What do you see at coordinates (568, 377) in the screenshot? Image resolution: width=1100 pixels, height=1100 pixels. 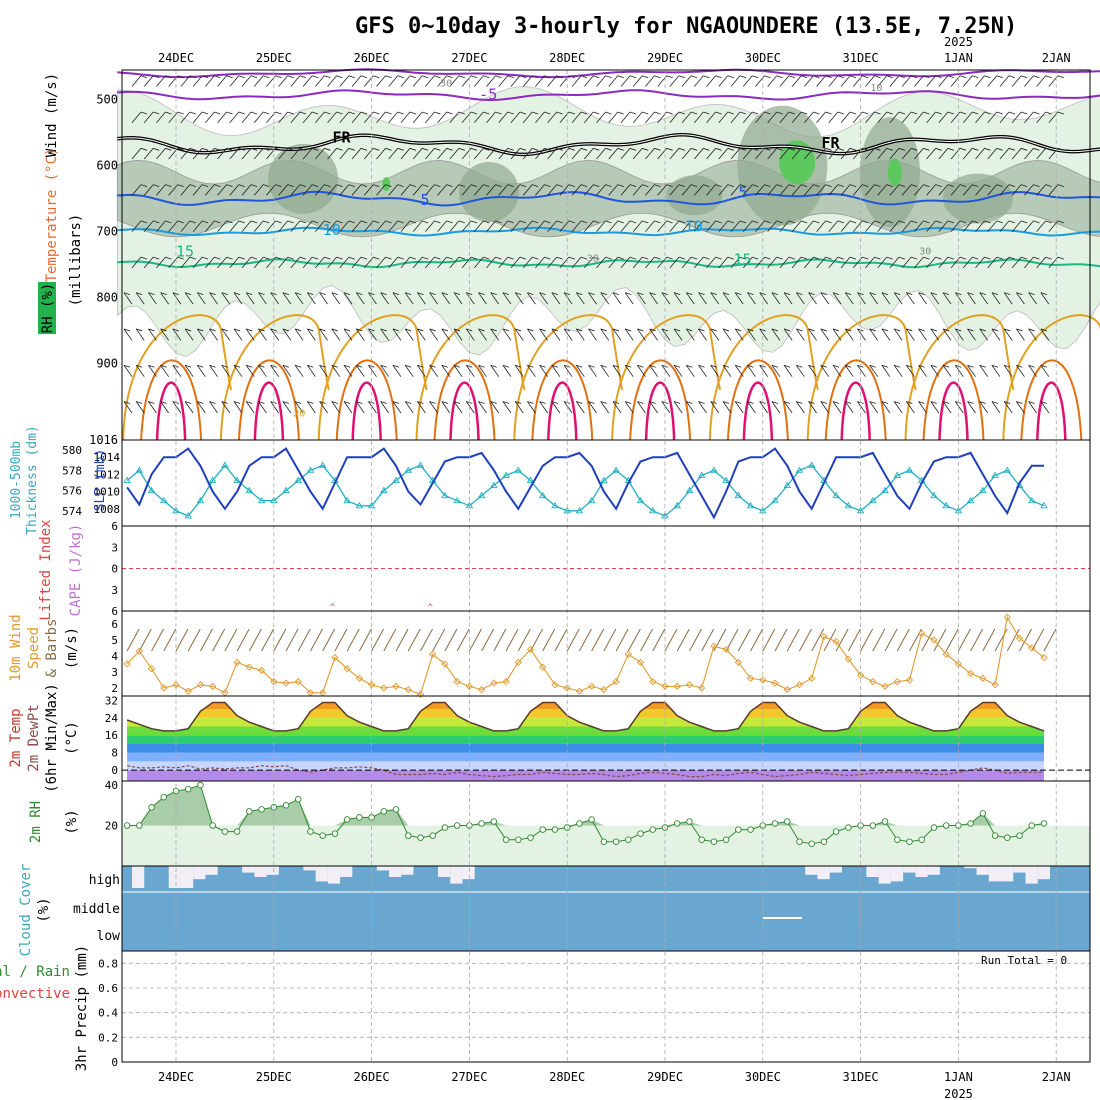 I see `isotherm-20-loop` at bounding box center [568, 377].